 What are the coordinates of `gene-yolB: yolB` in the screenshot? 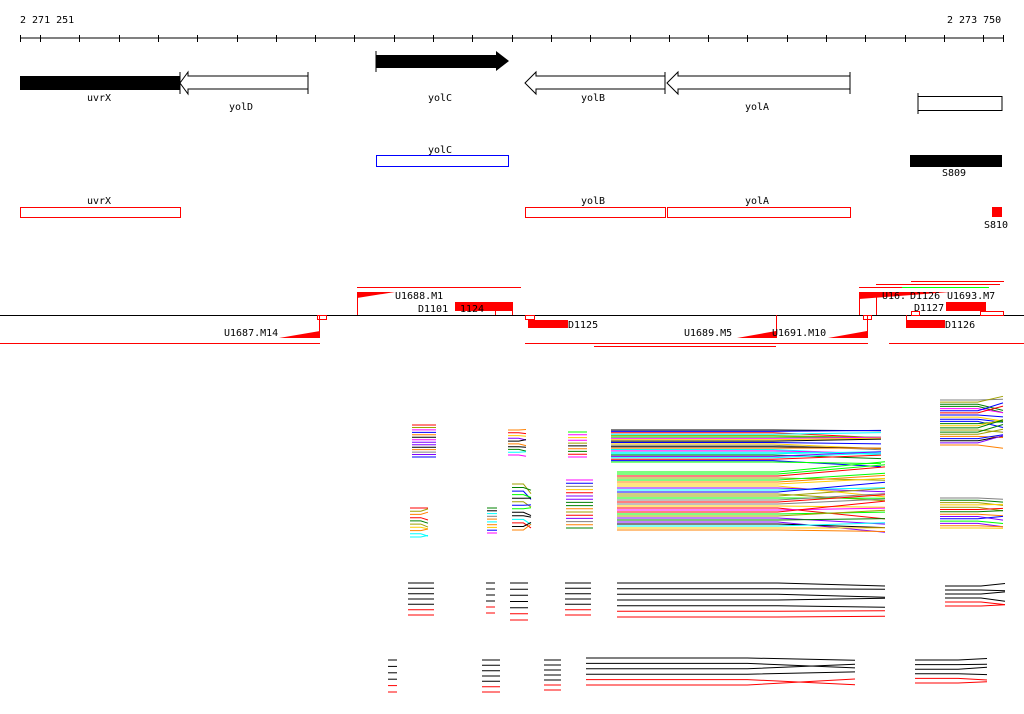 It's located at (595, 87).